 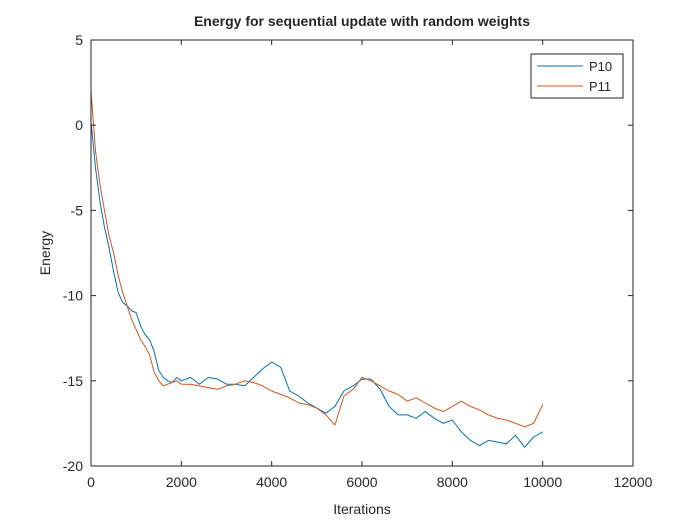 I want to click on x-tick-label: 12000, so click(x=633, y=482).